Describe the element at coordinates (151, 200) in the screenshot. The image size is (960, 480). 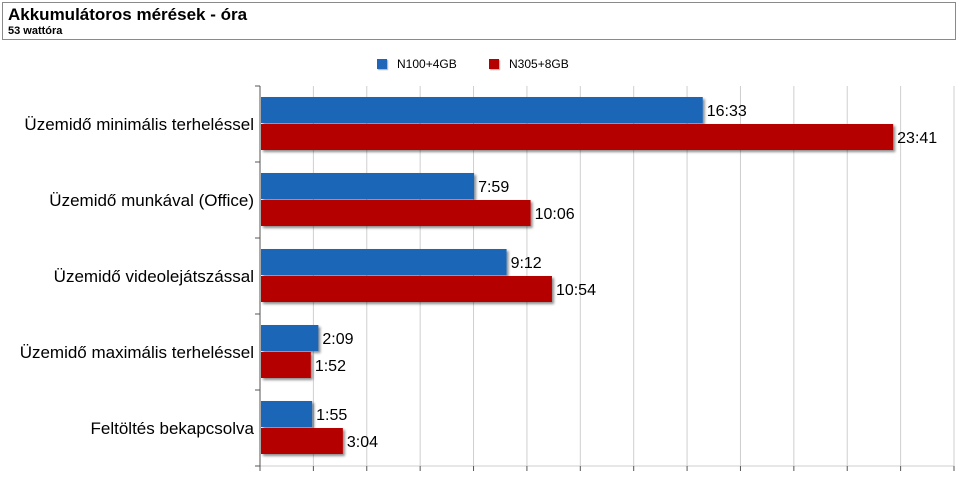
I see `category-label: Üzemidő munkával (Office)` at that location.